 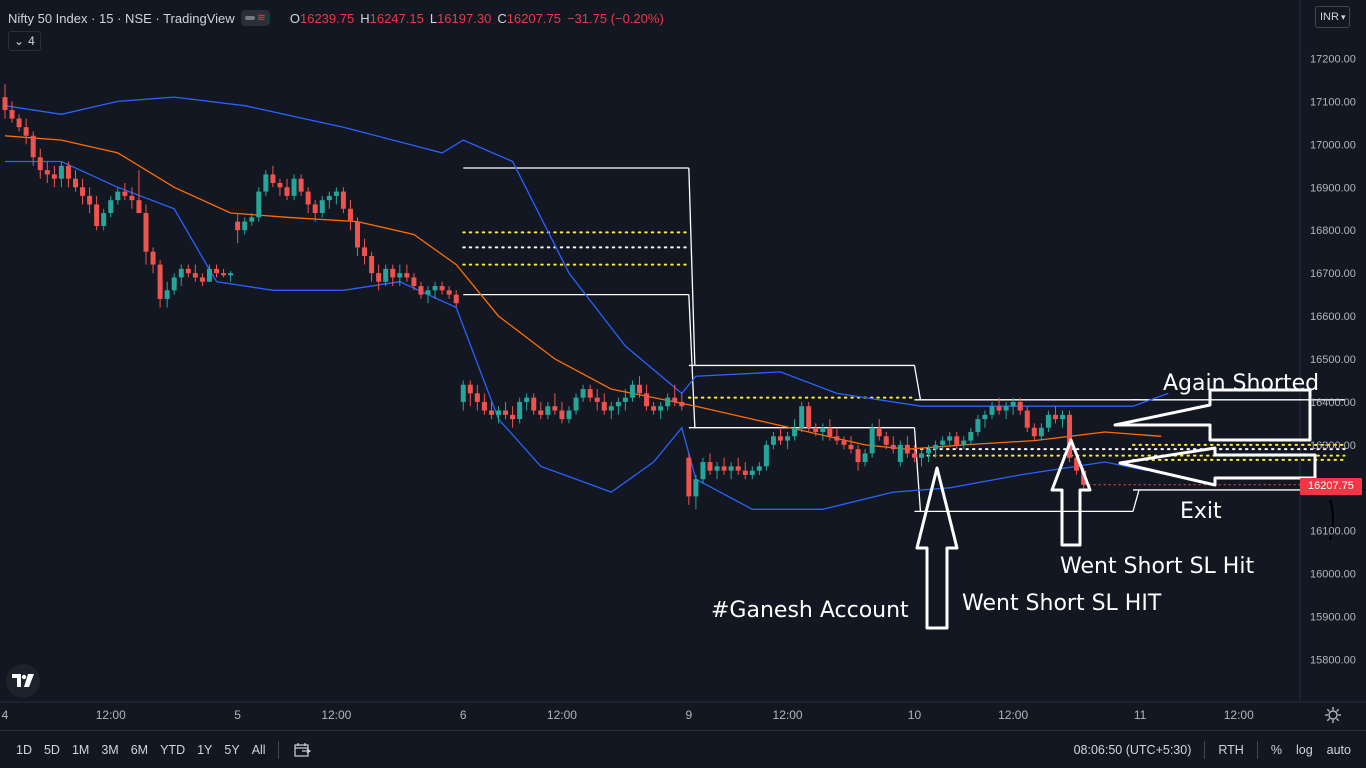 I want to click on time-tick-label: 11, so click(x=1140, y=715).